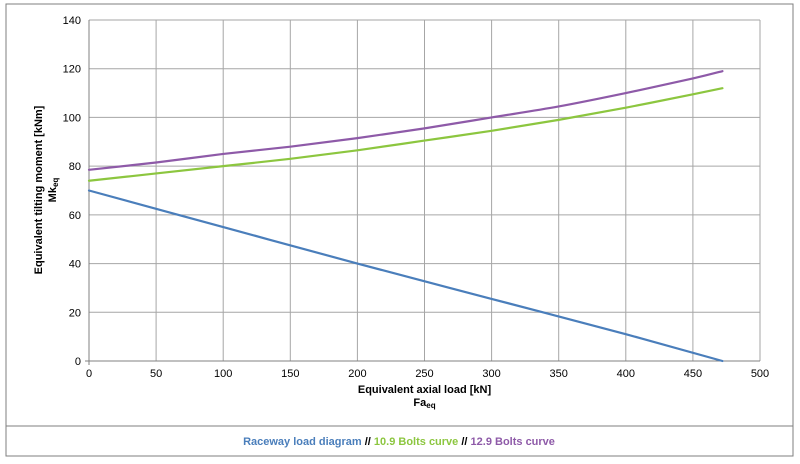 The image size is (800, 464). I want to click on legend-item-10-9-bolts: 10.9 Bolts curve, so click(416, 442).